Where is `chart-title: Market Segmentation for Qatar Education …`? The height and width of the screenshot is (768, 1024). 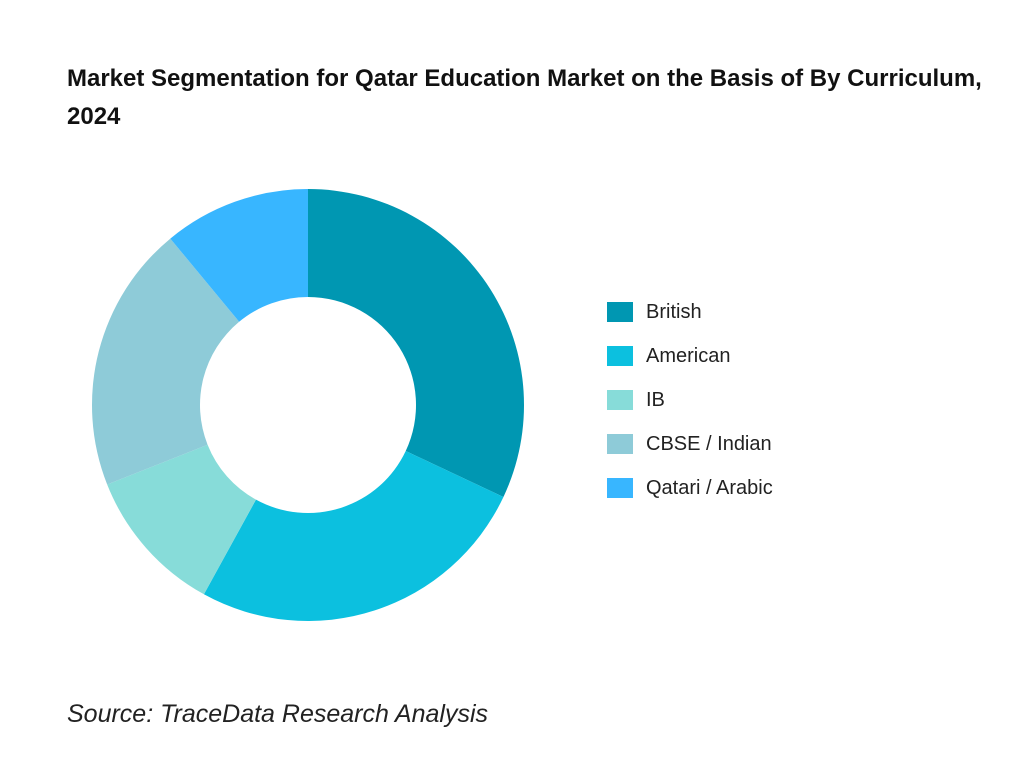
chart-title: Market Segmentation for Qatar Education … is located at coordinates (524, 97).